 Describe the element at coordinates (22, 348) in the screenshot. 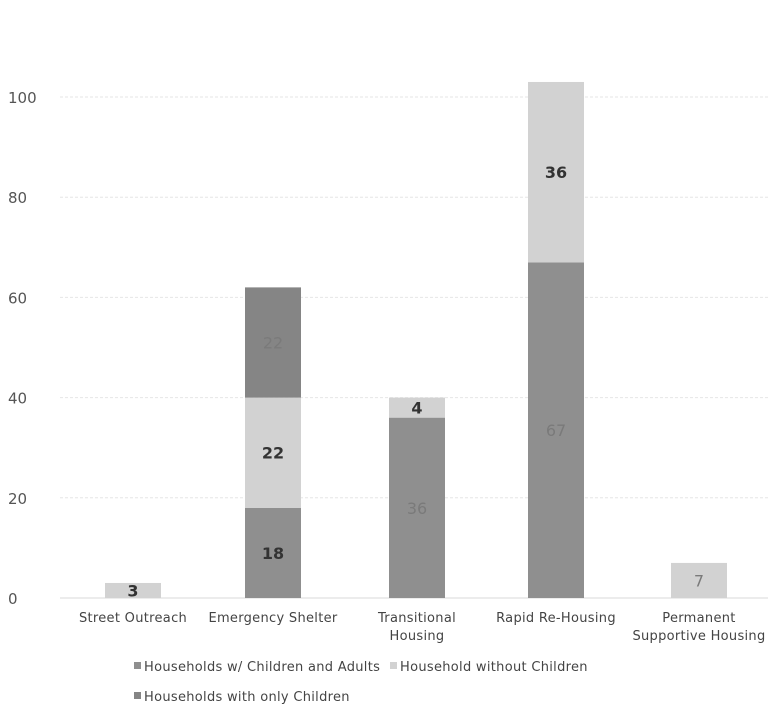

I see `y-axis-ticks: 0 20 40 60 80 100` at that location.